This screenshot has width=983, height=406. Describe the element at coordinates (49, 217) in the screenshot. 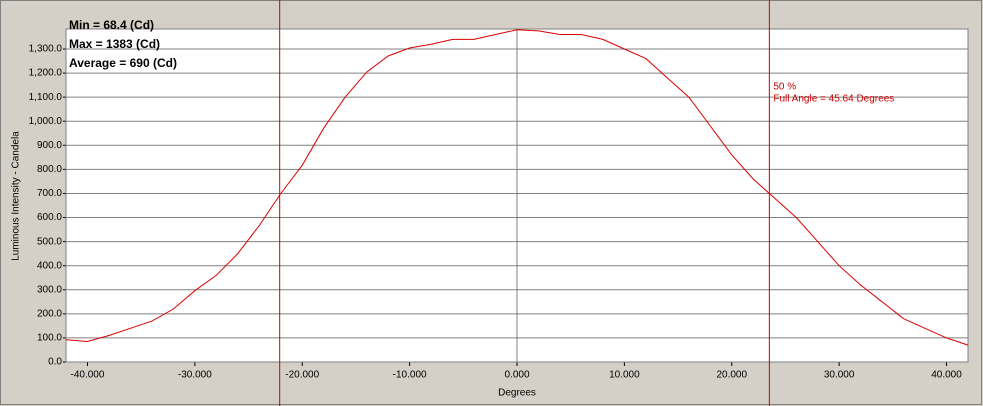

I see `y-tick-label: 600.0` at that location.